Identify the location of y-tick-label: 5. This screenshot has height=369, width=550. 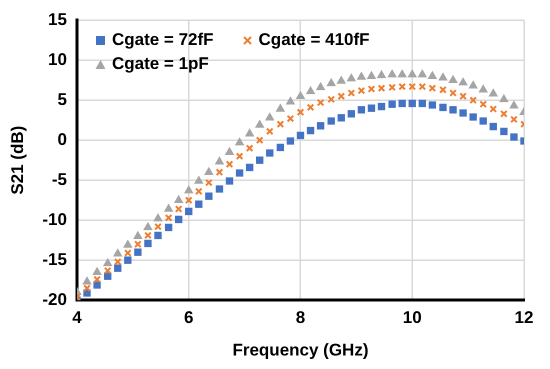
(62, 99).